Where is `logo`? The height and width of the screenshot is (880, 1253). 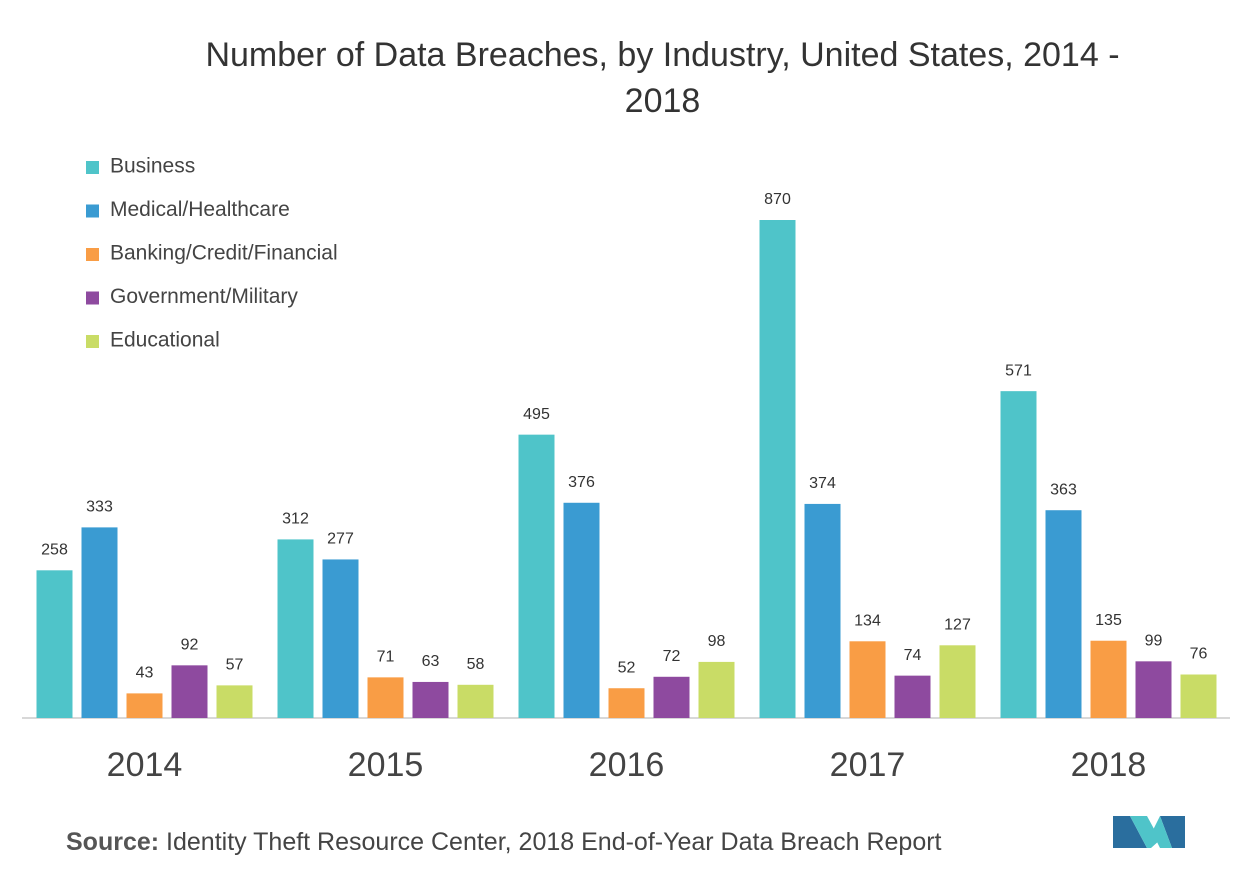 logo is located at coordinates (1149, 832).